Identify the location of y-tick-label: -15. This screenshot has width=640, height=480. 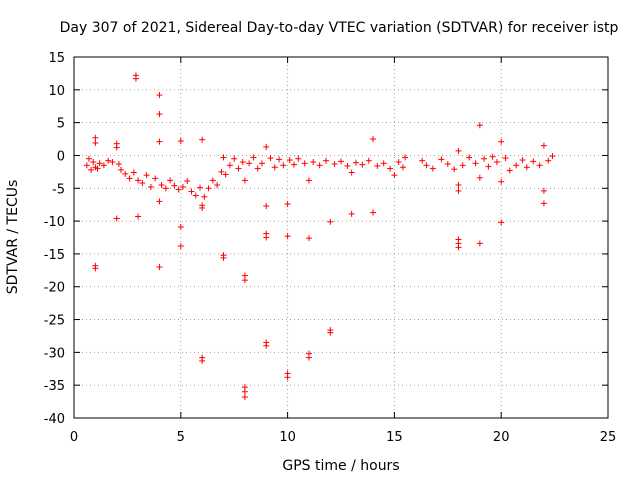
(54, 255).